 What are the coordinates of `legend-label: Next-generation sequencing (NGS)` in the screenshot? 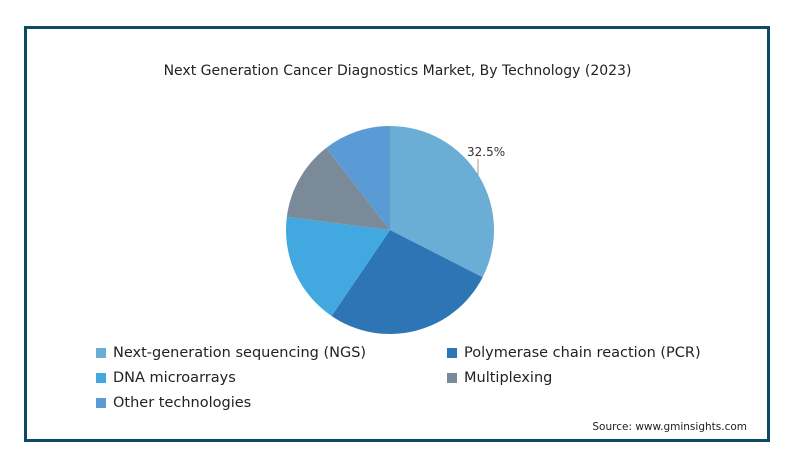 It's located at (240, 353).